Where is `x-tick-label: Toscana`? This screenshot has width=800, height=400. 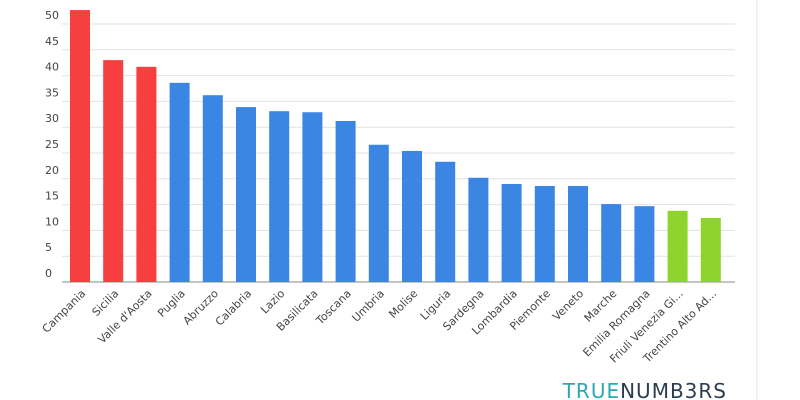
x-tick-label: Toscana is located at coordinates (333, 307).